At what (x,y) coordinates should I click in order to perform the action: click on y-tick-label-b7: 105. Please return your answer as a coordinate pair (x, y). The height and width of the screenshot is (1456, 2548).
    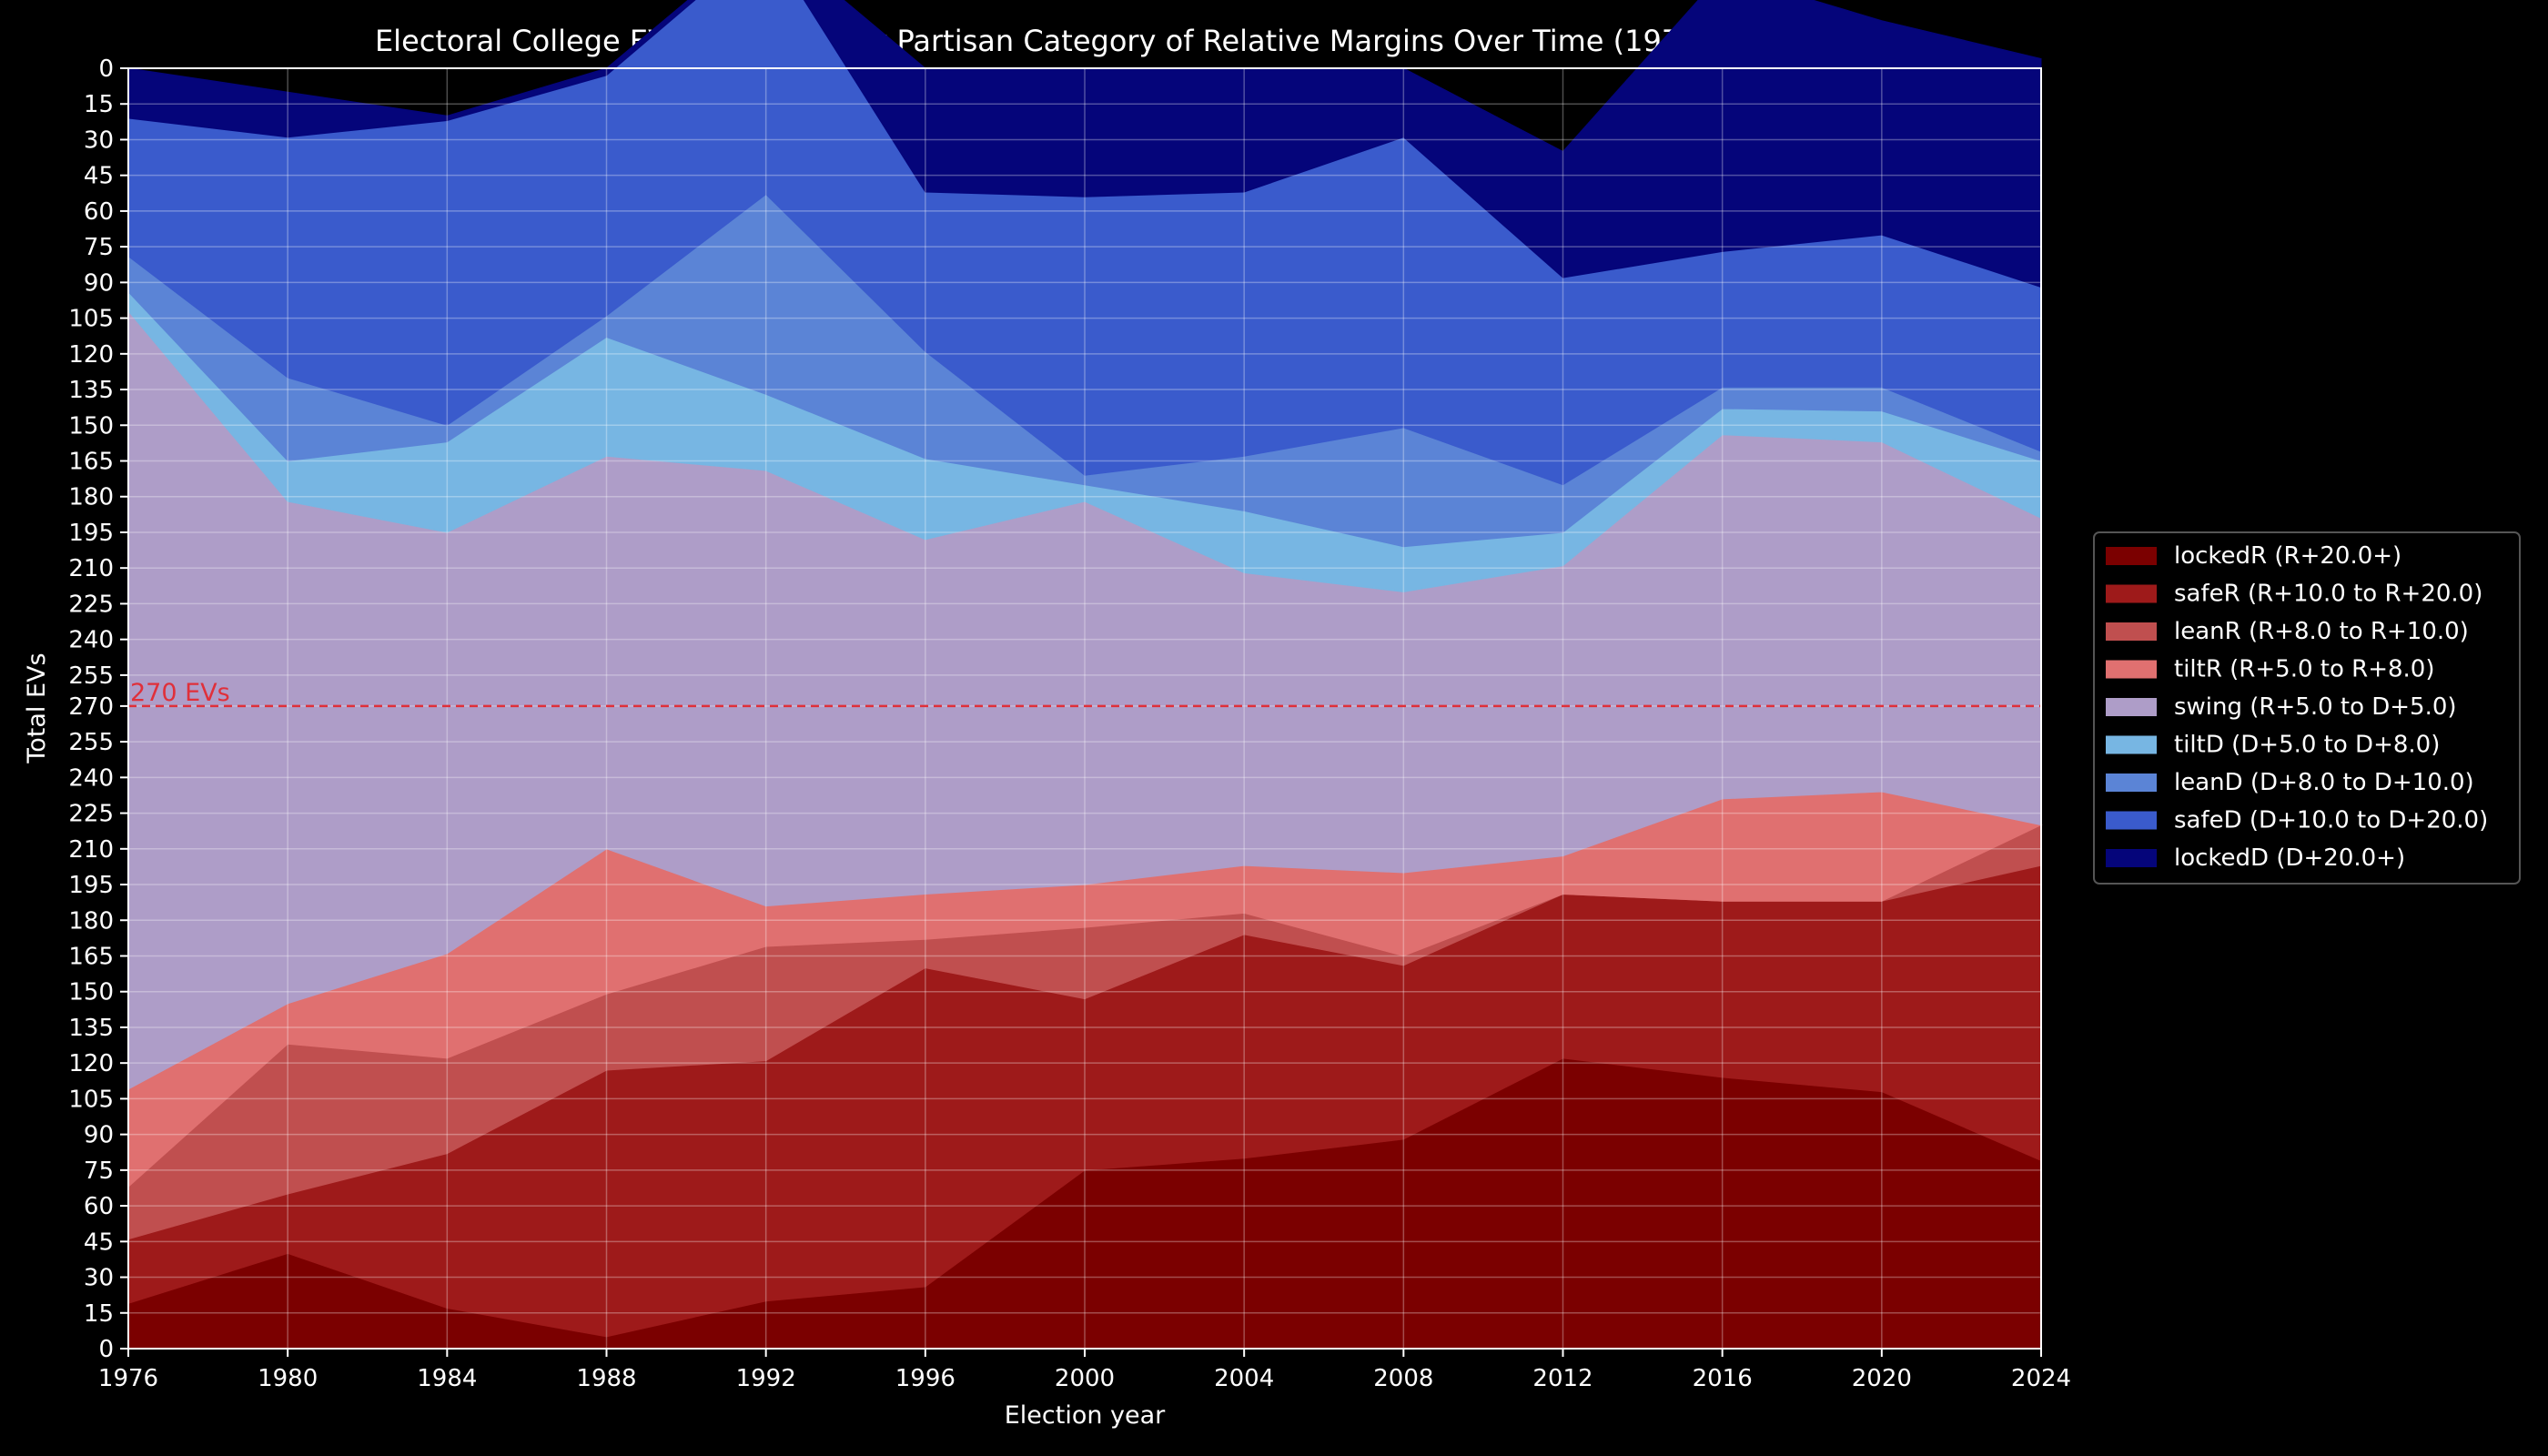
    Looking at the image, I should click on (91, 1100).